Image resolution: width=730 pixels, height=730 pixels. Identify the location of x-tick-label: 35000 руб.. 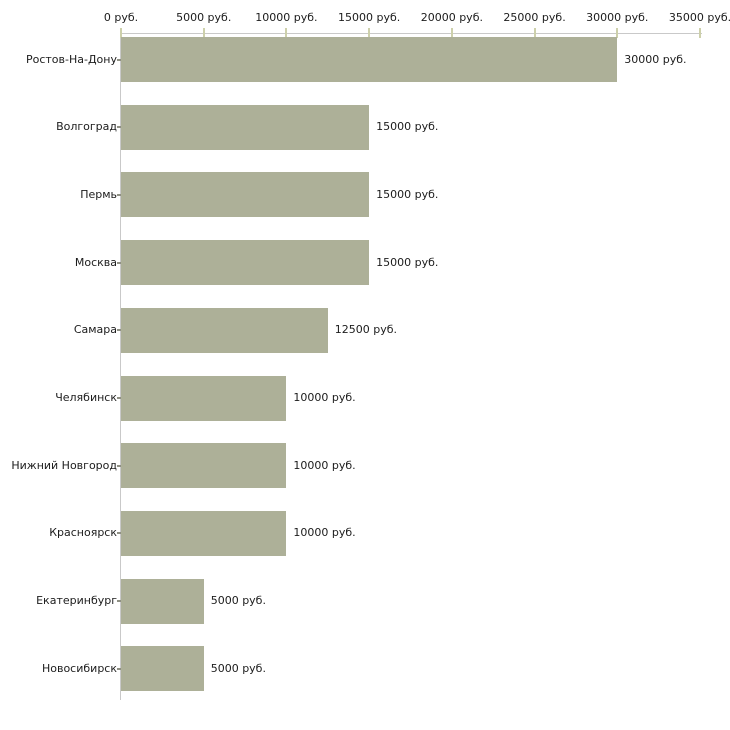
(699, 17).